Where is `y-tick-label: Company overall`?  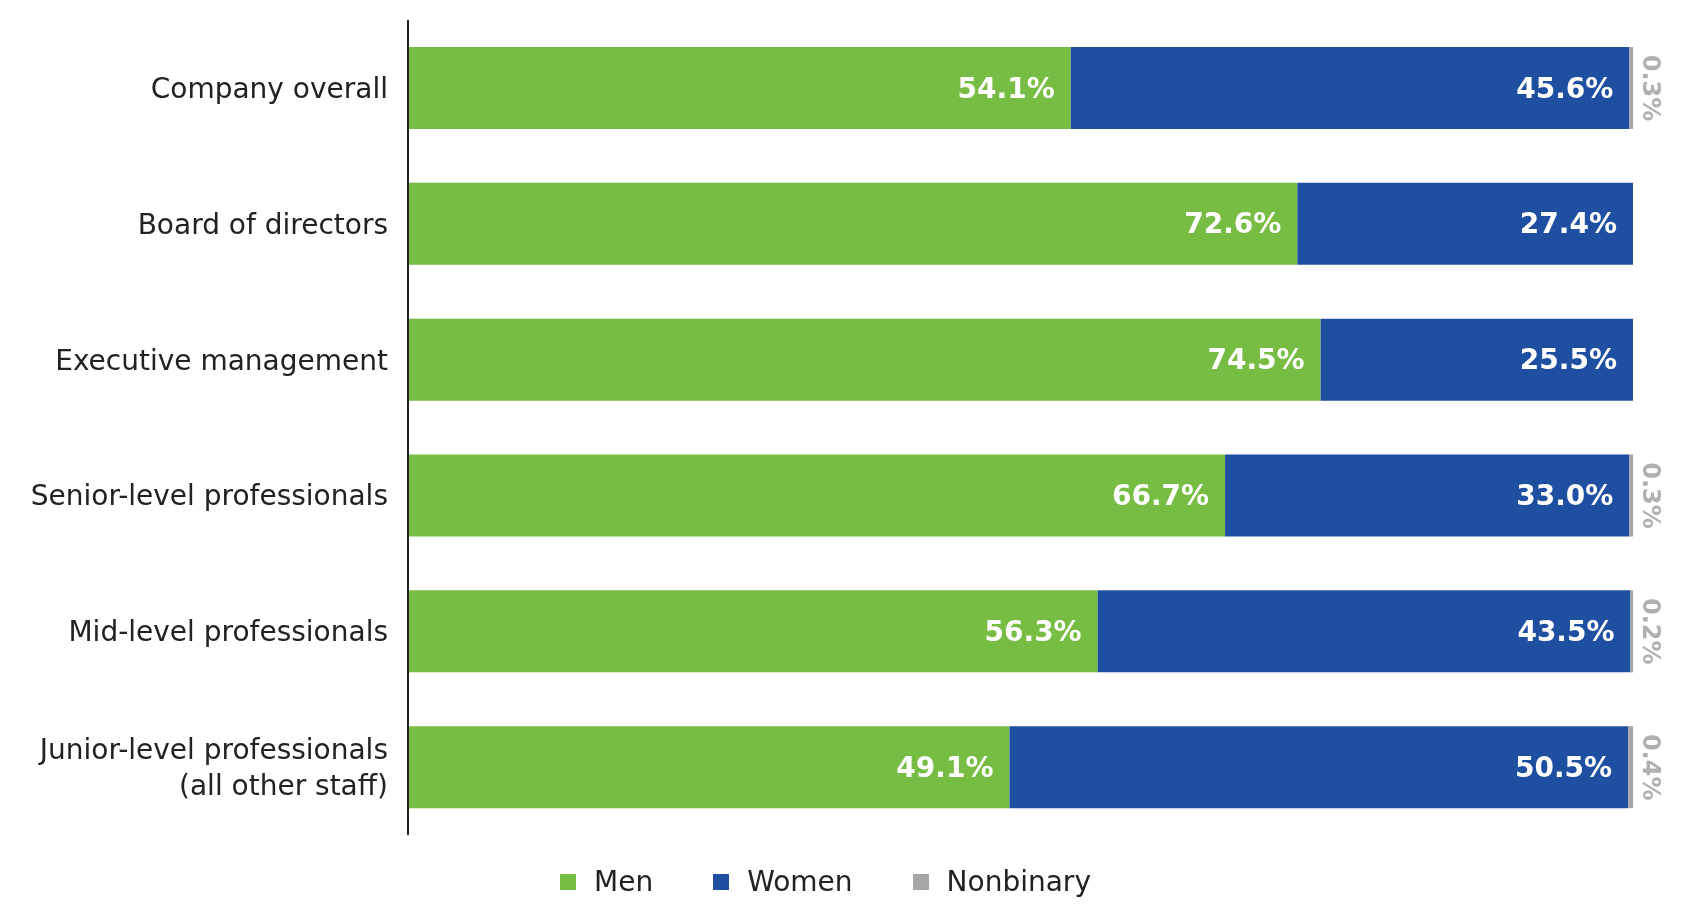
y-tick-label: Company overall is located at coordinates (269, 88).